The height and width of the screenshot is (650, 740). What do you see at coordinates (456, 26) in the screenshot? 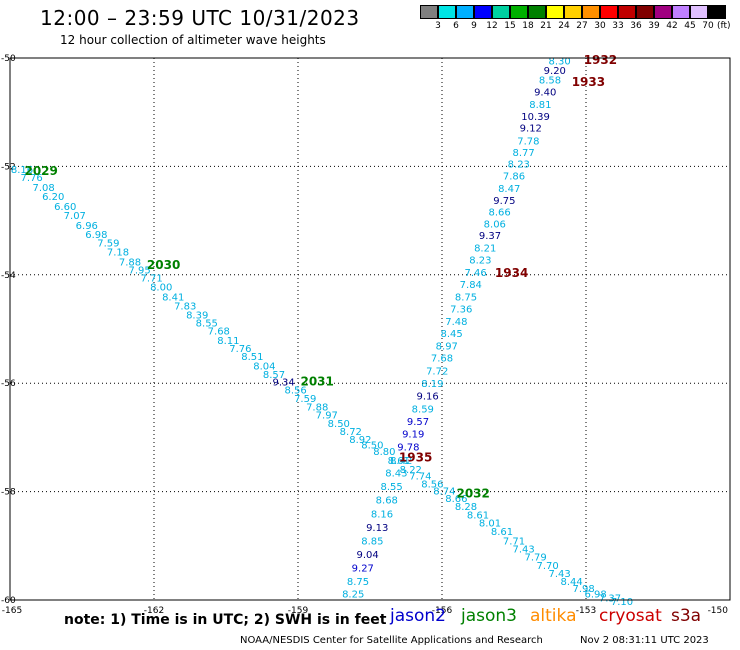
I see `legend-tick-label: 6` at bounding box center [456, 26].